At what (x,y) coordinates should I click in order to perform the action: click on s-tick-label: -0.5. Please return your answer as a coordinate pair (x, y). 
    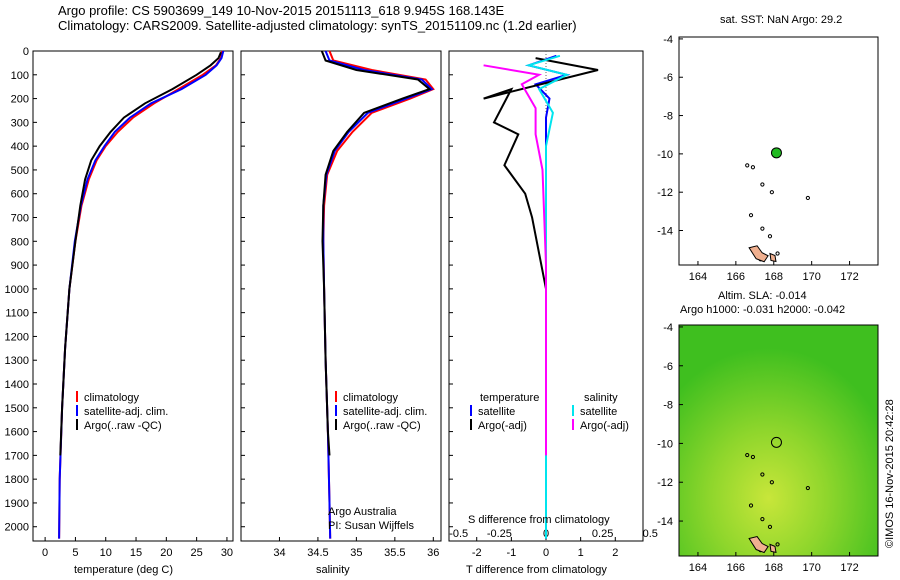
    Looking at the image, I should click on (458, 534).